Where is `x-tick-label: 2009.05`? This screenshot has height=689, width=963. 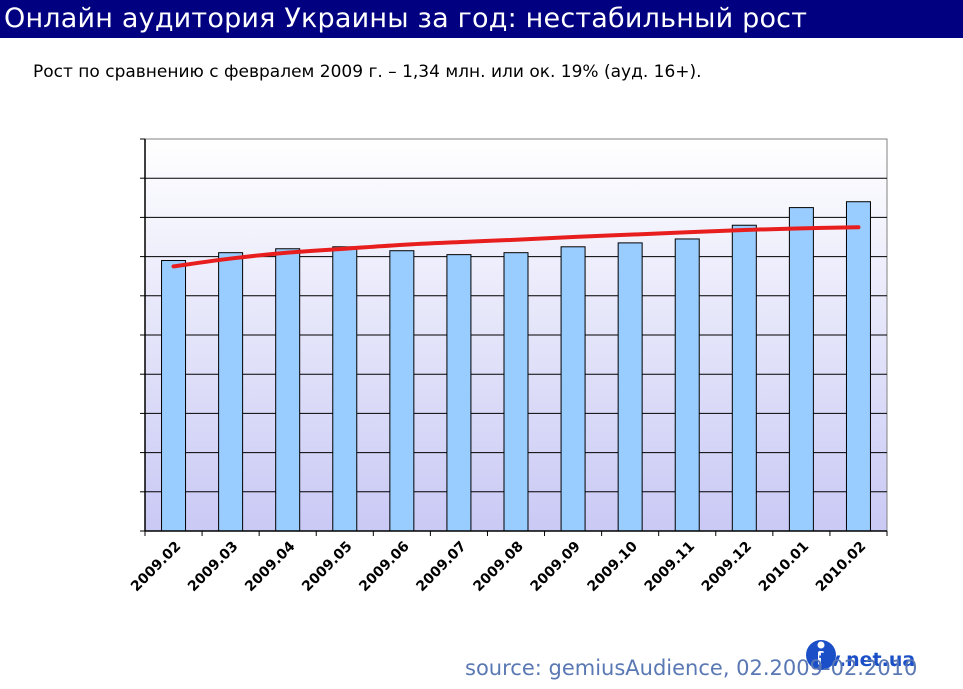 x-tick-label: 2009.05 is located at coordinates (327, 567).